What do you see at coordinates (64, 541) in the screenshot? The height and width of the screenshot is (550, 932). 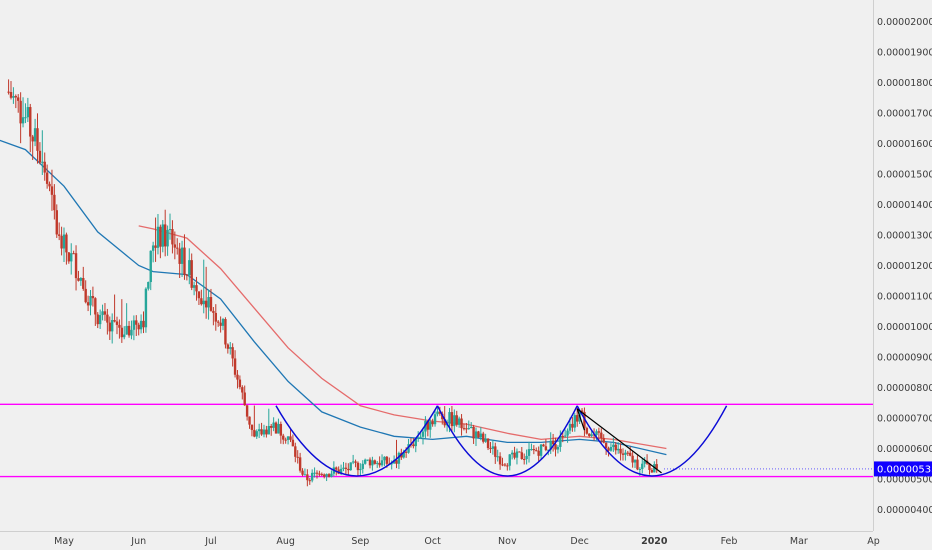 I see `time-tick-label: May` at bounding box center [64, 541].